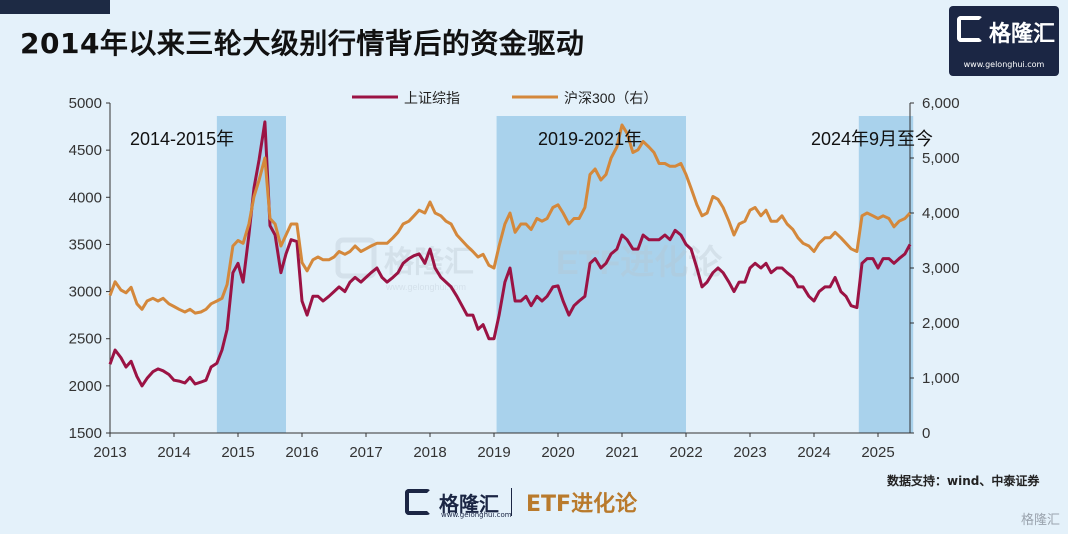  What do you see at coordinates (557, 452) in the screenshot?
I see `x-tick-label: 2020` at bounding box center [557, 452].